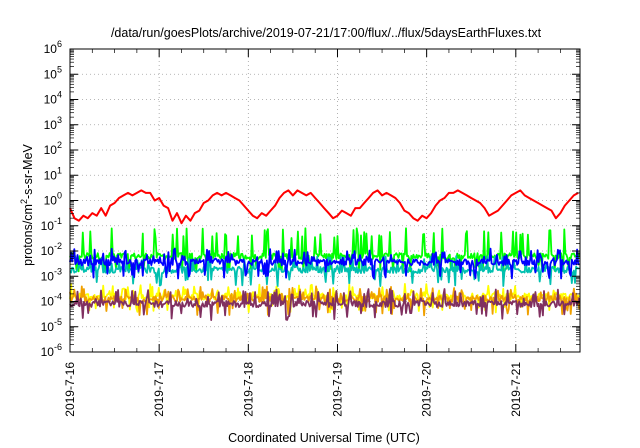 This screenshot has height=448, width=640. Describe the element at coordinates (516, 389) in the screenshot. I see `x-tick-label: 2019-7-21` at that location.